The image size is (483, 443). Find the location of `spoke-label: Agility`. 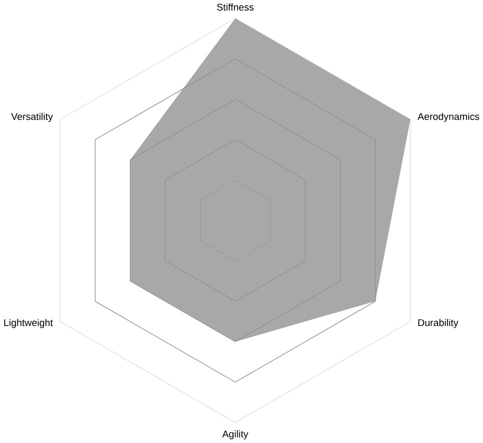

spoke-label: Agility is located at coordinates (235, 435).